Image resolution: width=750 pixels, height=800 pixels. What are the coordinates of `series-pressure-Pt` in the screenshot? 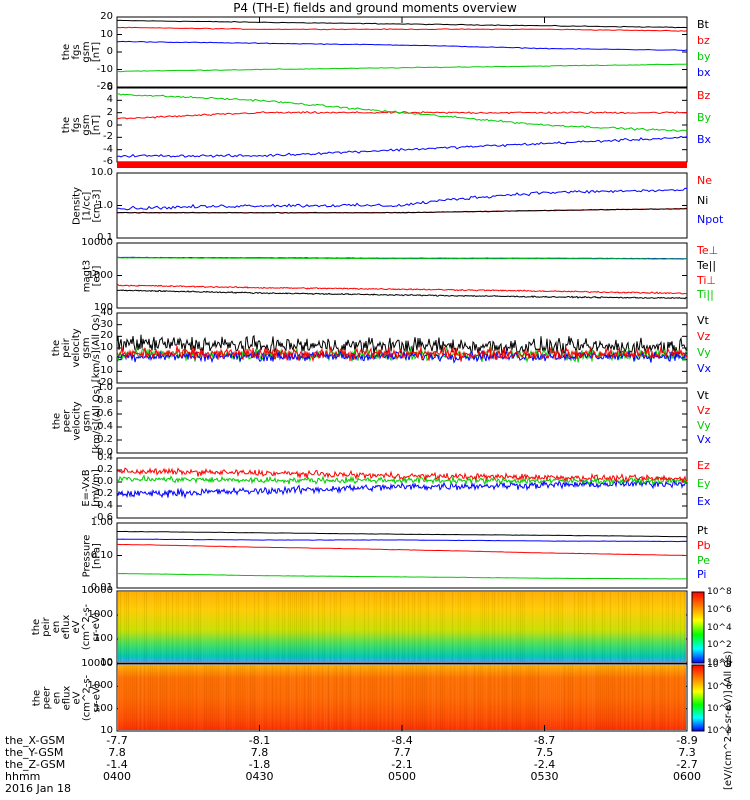 It's located at (402, 534).